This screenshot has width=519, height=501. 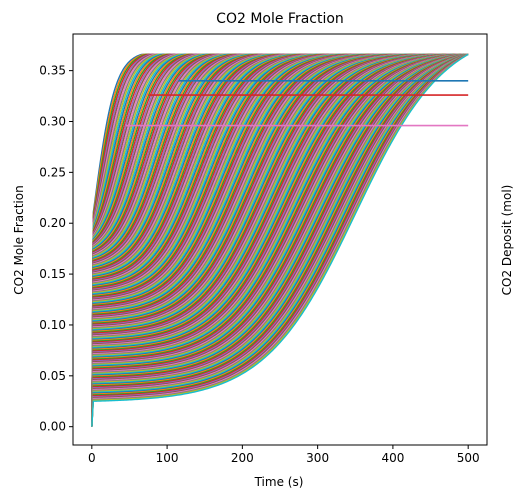 What do you see at coordinates (19, 239) in the screenshot?
I see `y-axis-label: CO2 Mole Fraction` at bounding box center [19, 239].